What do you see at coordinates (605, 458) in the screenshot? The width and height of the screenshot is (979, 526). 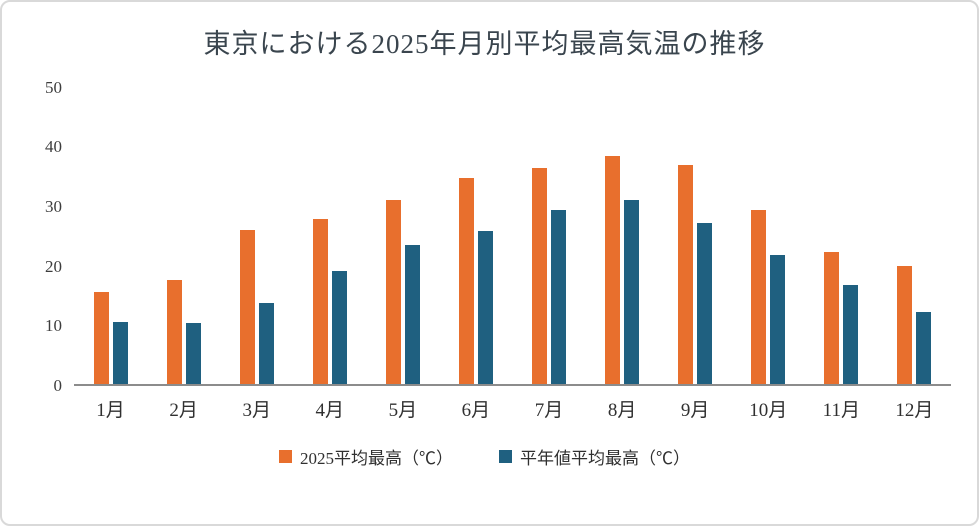 I see `legend-label-normal: 平年値平均最高（℃）` at bounding box center [605, 458].